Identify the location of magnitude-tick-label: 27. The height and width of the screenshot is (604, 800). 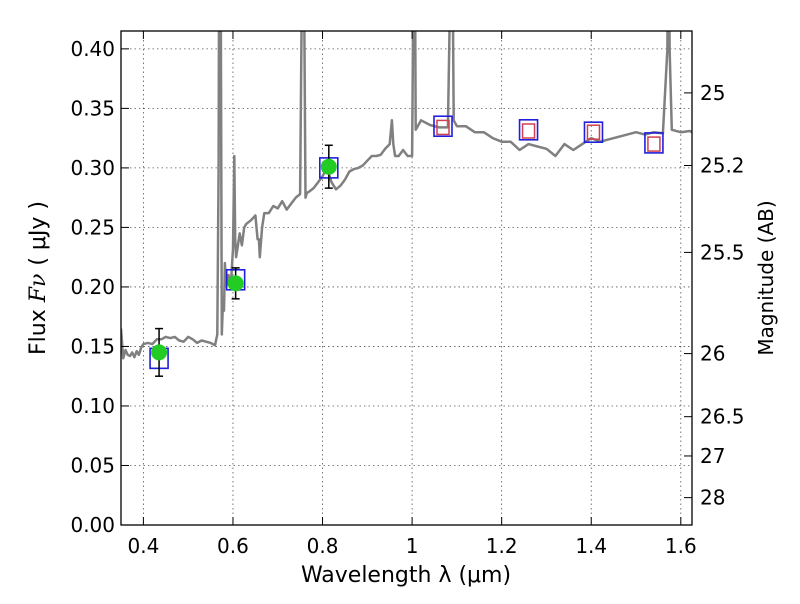
(712, 456).